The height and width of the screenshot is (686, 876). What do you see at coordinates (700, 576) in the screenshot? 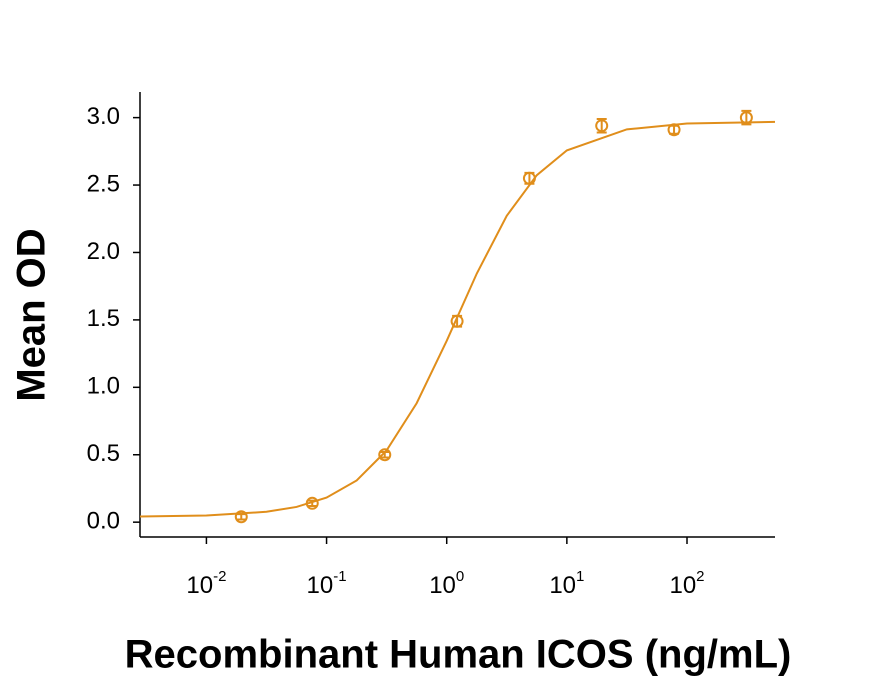
I see `x-tick-exponent: 2` at bounding box center [700, 576].